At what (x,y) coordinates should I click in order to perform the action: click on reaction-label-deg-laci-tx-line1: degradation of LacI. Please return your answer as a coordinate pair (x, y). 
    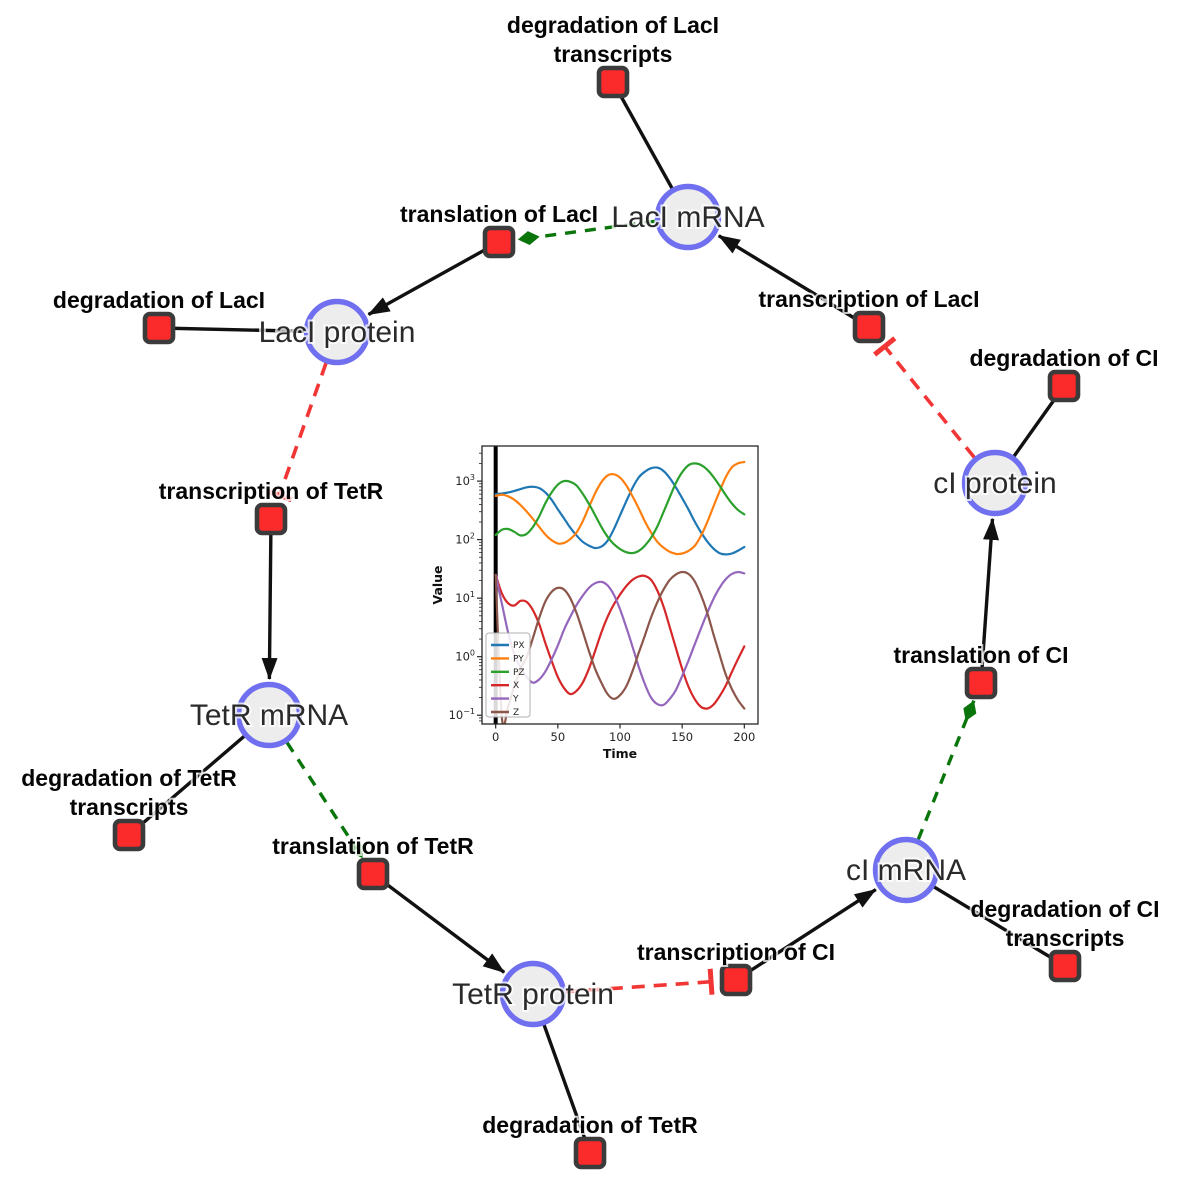
    Looking at the image, I should click on (613, 25).